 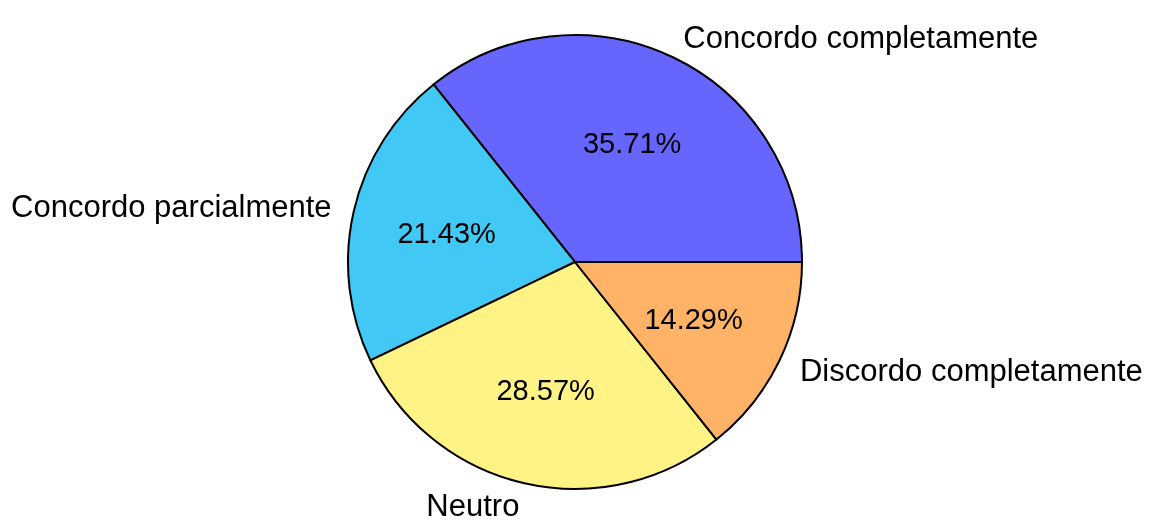 I want to click on data-label: 14.29%, so click(x=693, y=319).